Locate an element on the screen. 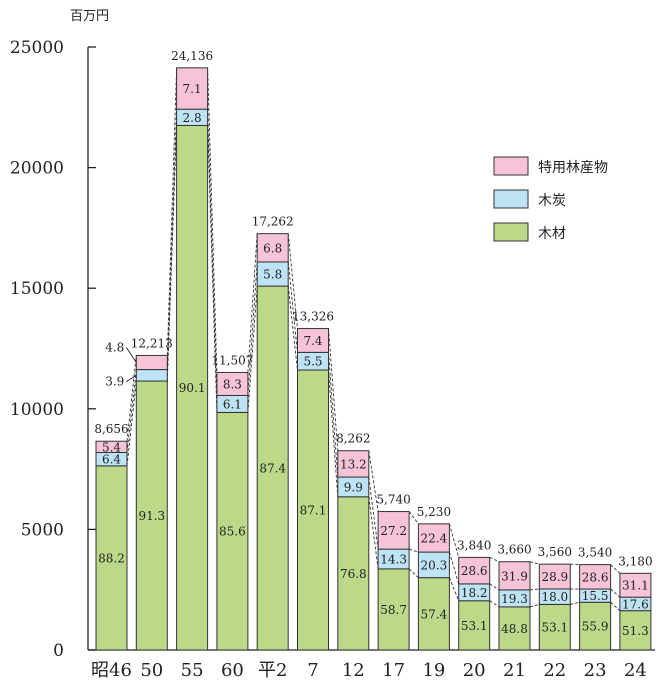  segment-share-label: 14.3 is located at coordinates (393, 560).